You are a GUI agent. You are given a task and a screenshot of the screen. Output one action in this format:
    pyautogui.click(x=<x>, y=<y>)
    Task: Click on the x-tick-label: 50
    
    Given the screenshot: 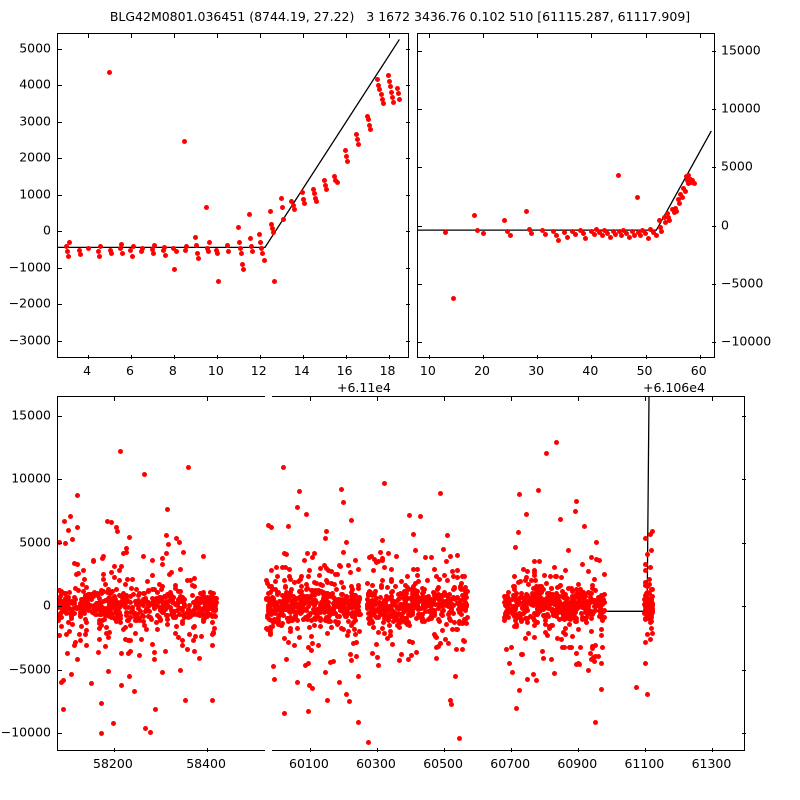 What is the action you would take?
    pyautogui.click(x=644, y=370)
    